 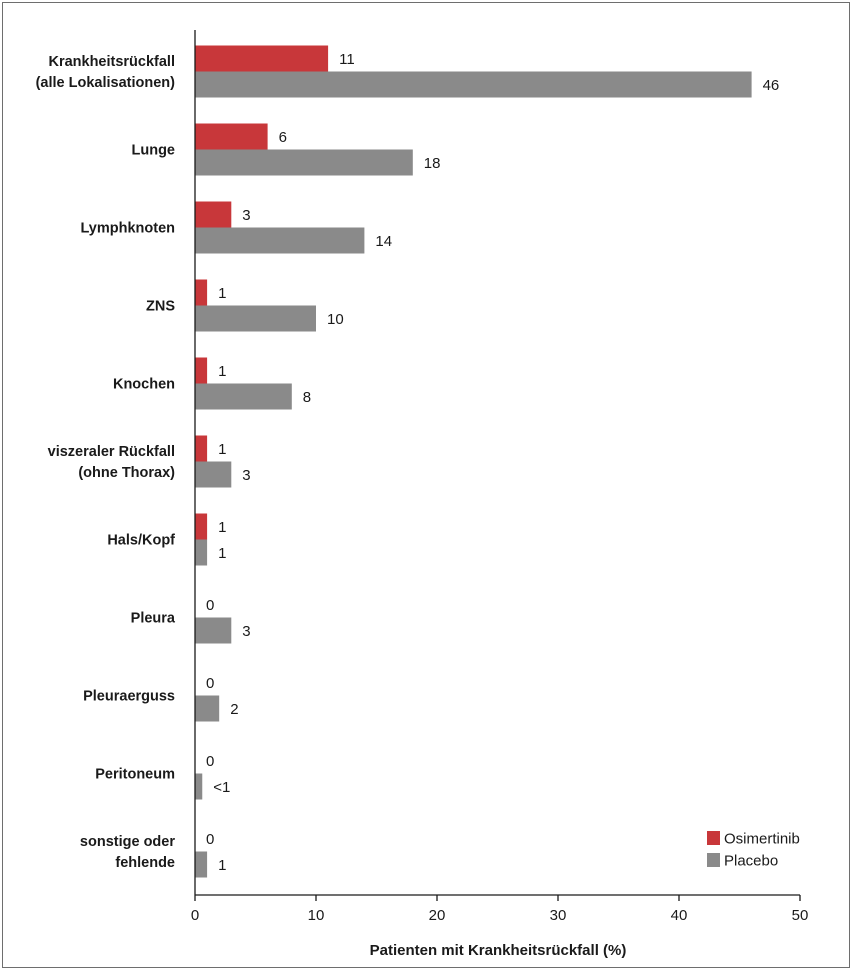 I want to click on legend-label: Placebo, so click(x=751, y=861).